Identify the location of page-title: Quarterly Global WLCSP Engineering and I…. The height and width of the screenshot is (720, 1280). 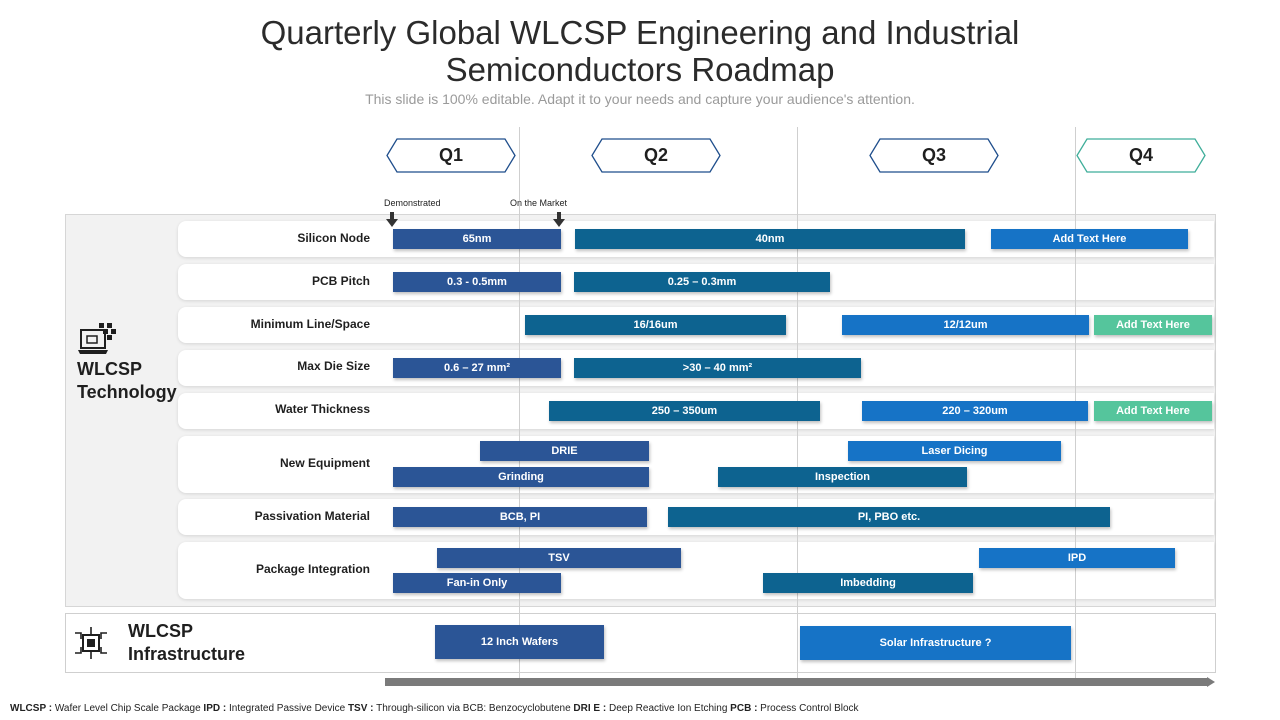
(640, 51).